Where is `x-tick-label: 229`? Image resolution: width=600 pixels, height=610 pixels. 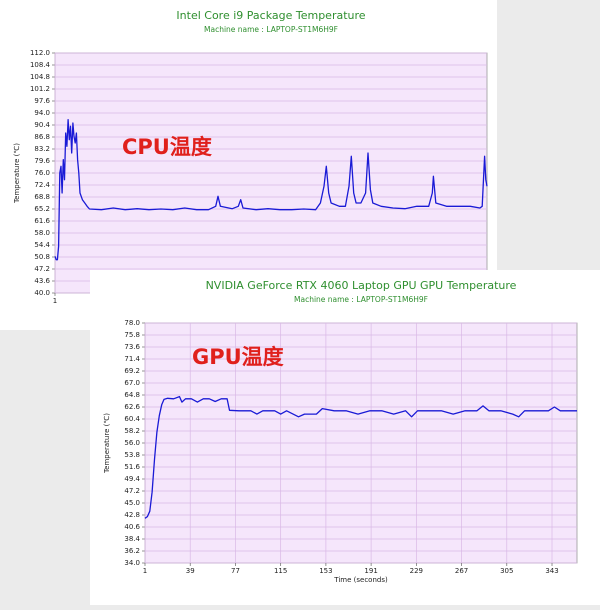 x-tick-label: 229 is located at coordinates (416, 571).